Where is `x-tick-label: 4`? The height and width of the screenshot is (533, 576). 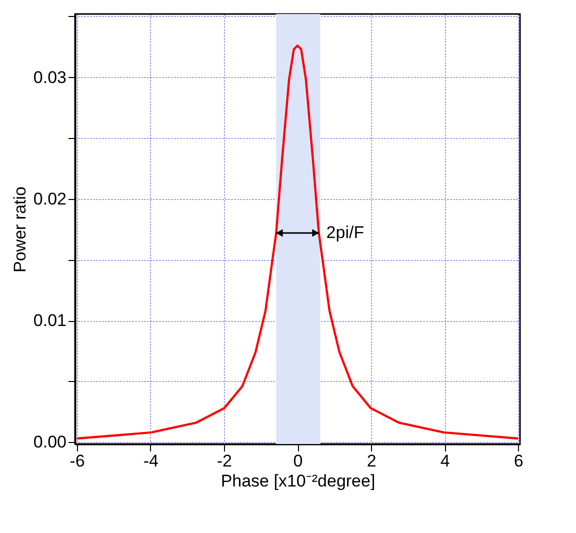
x-tick-label: 4 is located at coordinates (445, 461).